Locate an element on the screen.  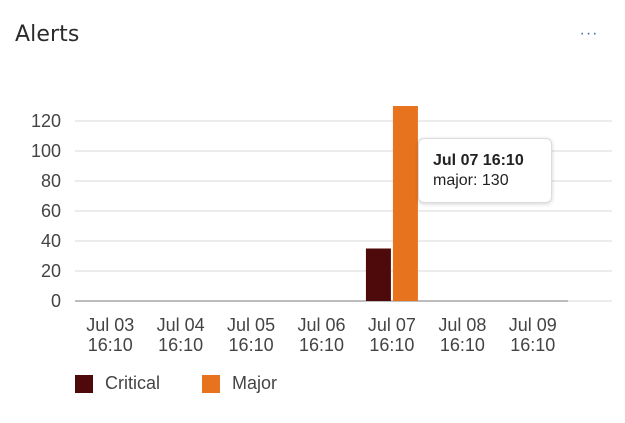
x-tick-label: Jul 08 is located at coordinates (462, 325).